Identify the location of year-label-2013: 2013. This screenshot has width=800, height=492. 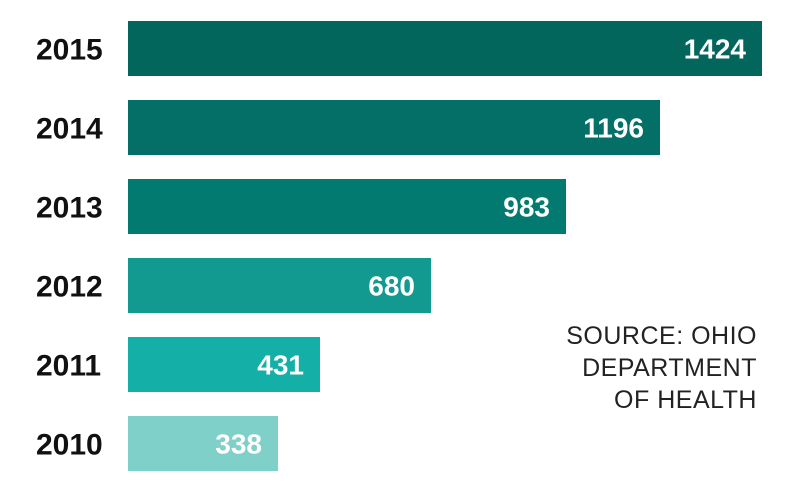
(69, 208).